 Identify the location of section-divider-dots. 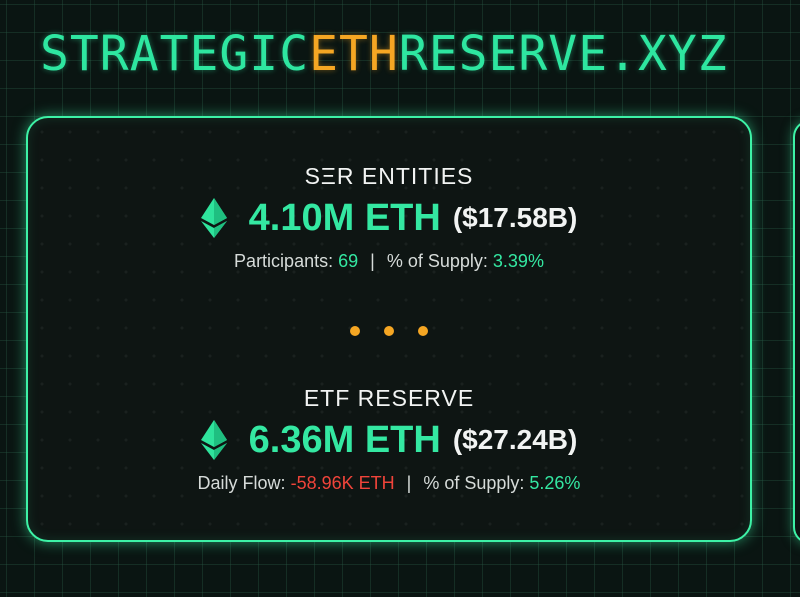
(389, 331).